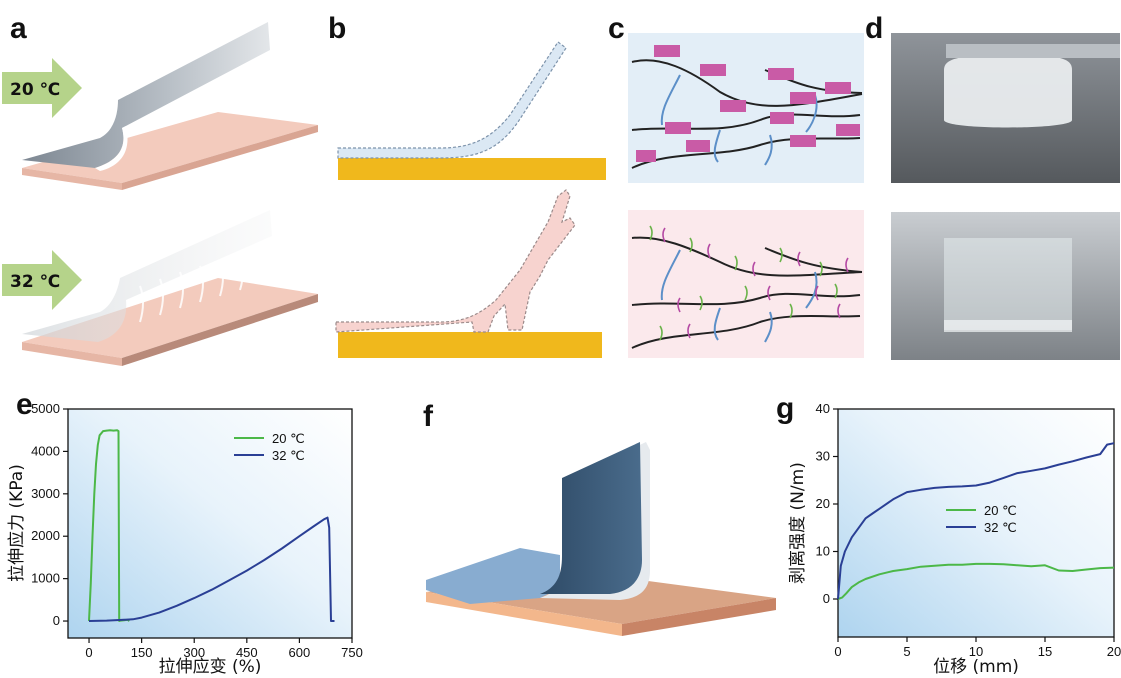  Describe the element at coordinates (24, 404) in the screenshot. I see `panel-label-e: e` at that location.